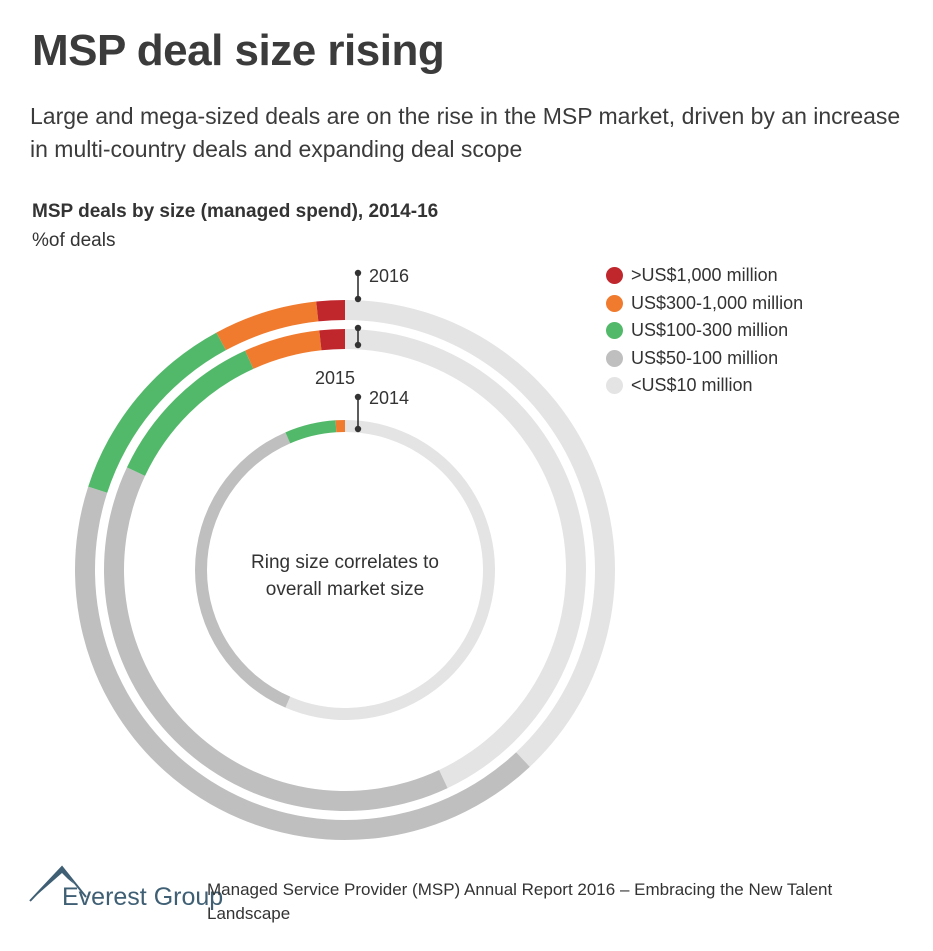 Image resolution: width=933 pixels, height=951 pixels. I want to click on chart-unit-label: %of deals, so click(74, 240).